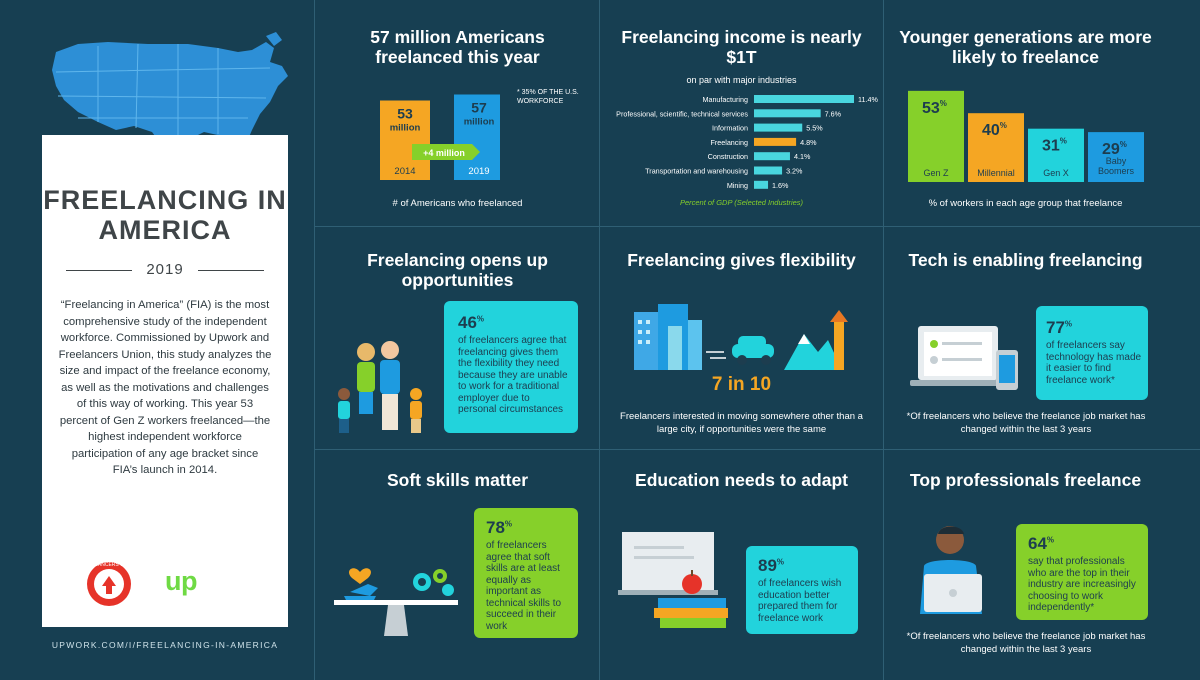  Describe the element at coordinates (478, 171) in the screenshot. I see `bar-category-label: 2019` at that location.